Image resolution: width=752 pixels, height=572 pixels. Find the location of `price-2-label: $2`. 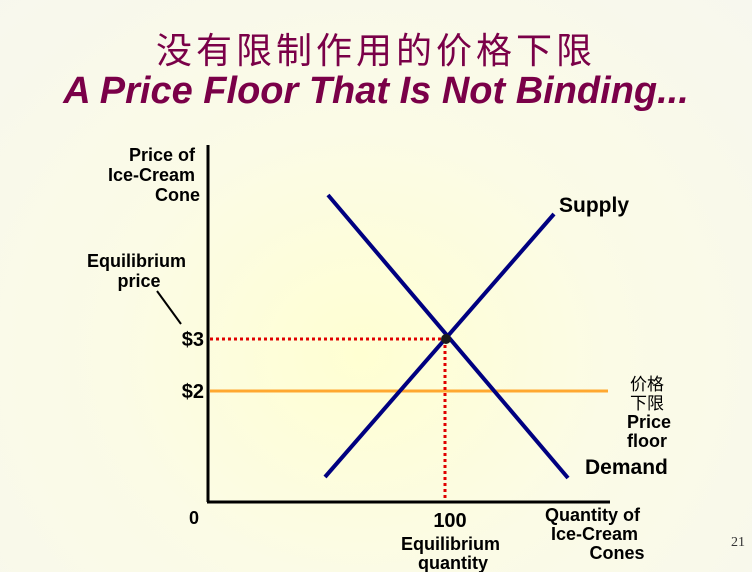

price-2-label: $2 is located at coordinates (193, 392).